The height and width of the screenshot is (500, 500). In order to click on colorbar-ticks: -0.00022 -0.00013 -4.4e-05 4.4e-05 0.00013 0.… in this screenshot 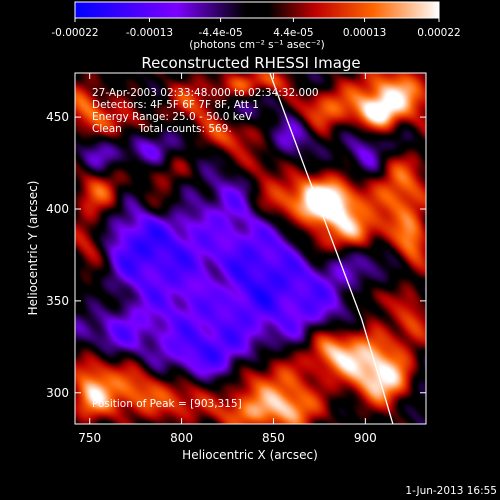, I will do `click(256, 28)`.